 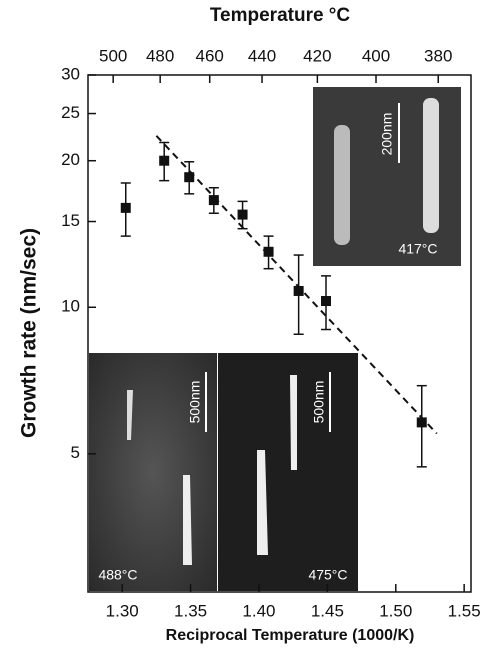 I want to click on x2-tick-label: 500, so click(x=113, y=55).